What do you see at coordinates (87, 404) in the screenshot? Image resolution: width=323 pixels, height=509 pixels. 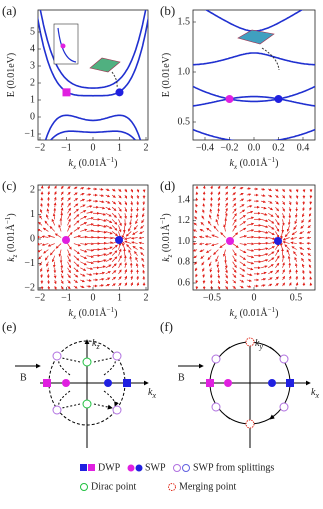 I see `dirac-point` at bounding box center [87, 404].